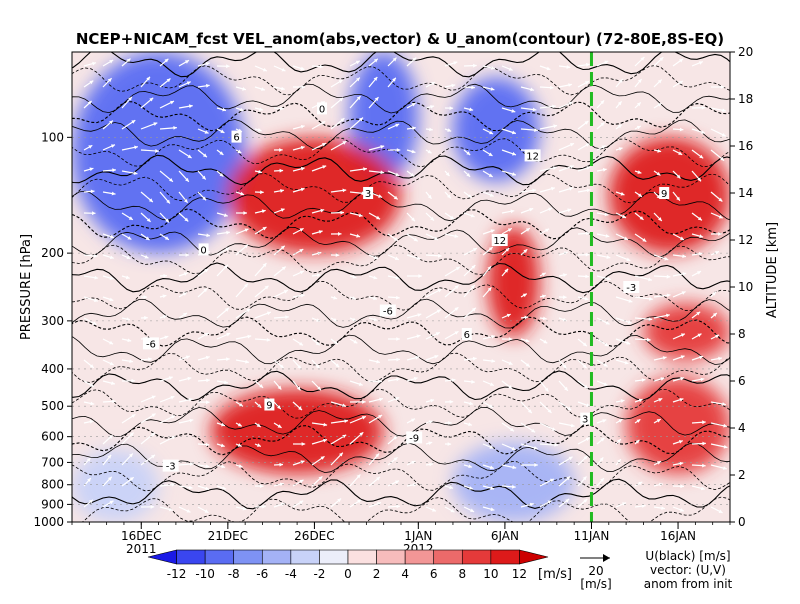 The width and height of the screenshot is (800, 604). What do you see at coordinates (262, 574) in the screenshot?
I see `colorbar-tick-label: -6` at bounding box center [262, 574].